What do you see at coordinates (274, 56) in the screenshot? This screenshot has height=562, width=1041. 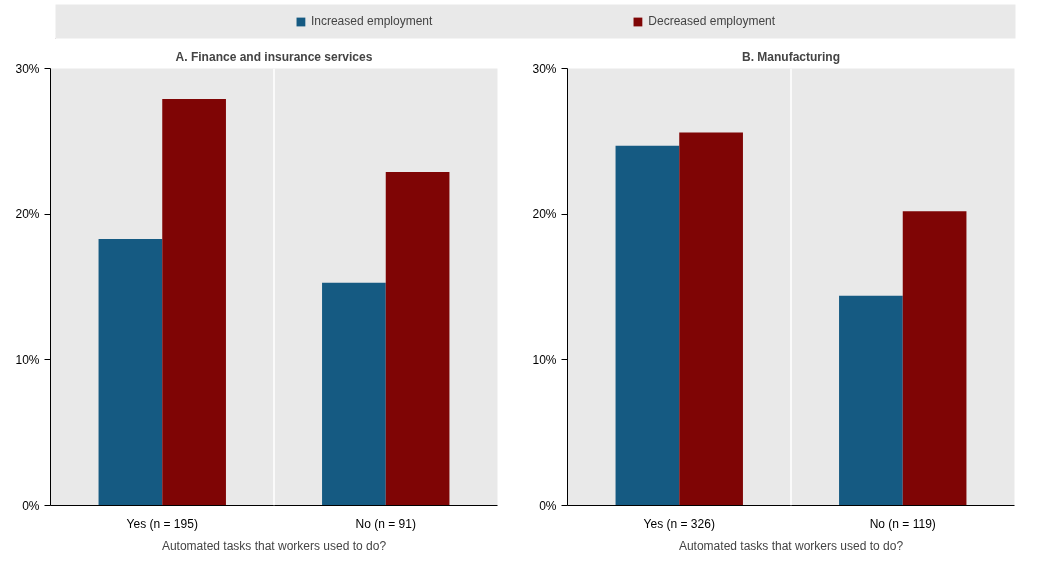 I see `chart-title: A. Finance and insurance services` at bounding box center [274, 56].